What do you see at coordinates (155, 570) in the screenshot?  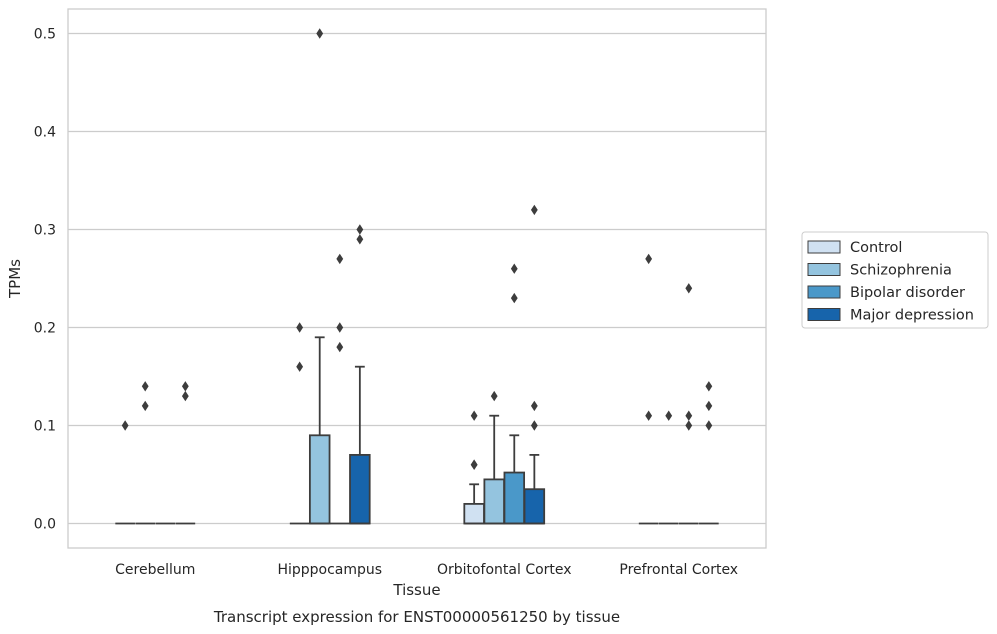 I see `x-tick-label: Cerebellum` at bounding box center [155, 570].